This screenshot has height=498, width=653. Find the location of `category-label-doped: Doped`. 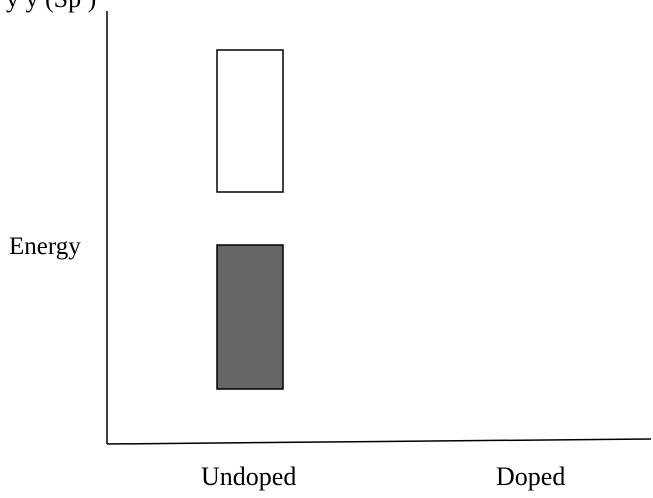

category-label-doped: Doped is located at coordinates (530, 476).